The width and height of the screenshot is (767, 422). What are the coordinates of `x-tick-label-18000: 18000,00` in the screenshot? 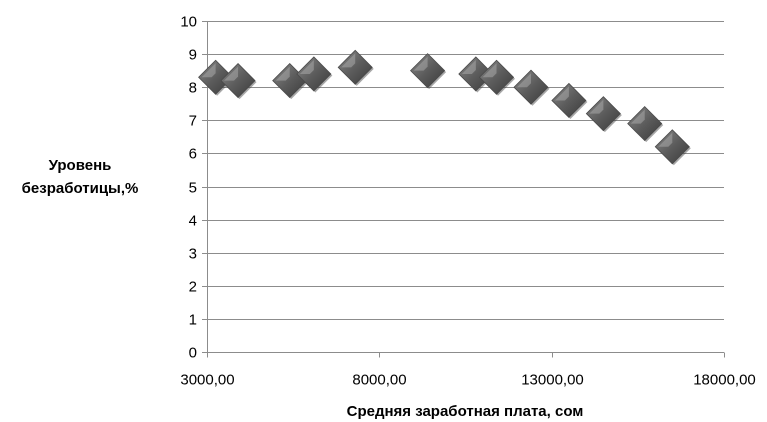 It's located at (724, 380).